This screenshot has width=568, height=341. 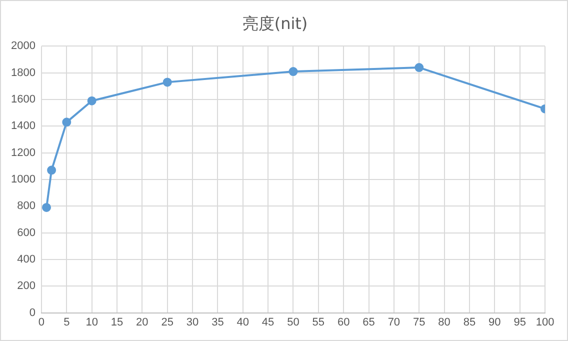 What do you see at coordinates (444, 322) in the screenshot?
I see `x-tick-label: 80` at bounding box center [444, 322].